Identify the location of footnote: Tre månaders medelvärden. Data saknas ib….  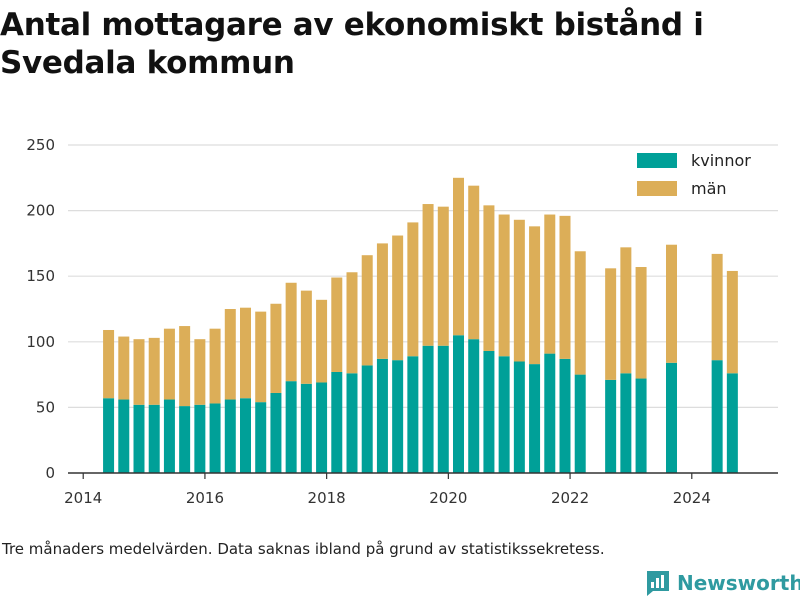
(303, 549).